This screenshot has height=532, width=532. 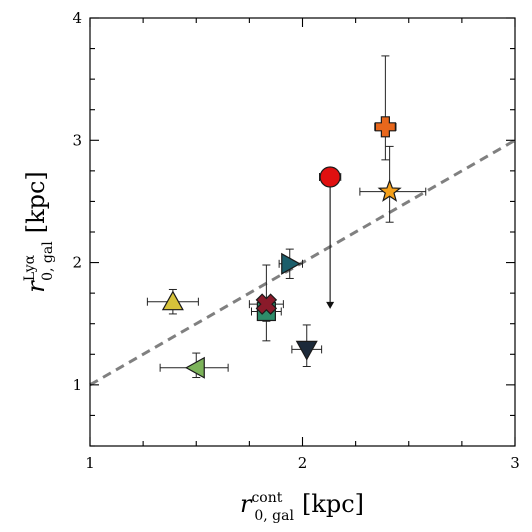 I want to click on x-marker-shape, so click(x=266, y=304).